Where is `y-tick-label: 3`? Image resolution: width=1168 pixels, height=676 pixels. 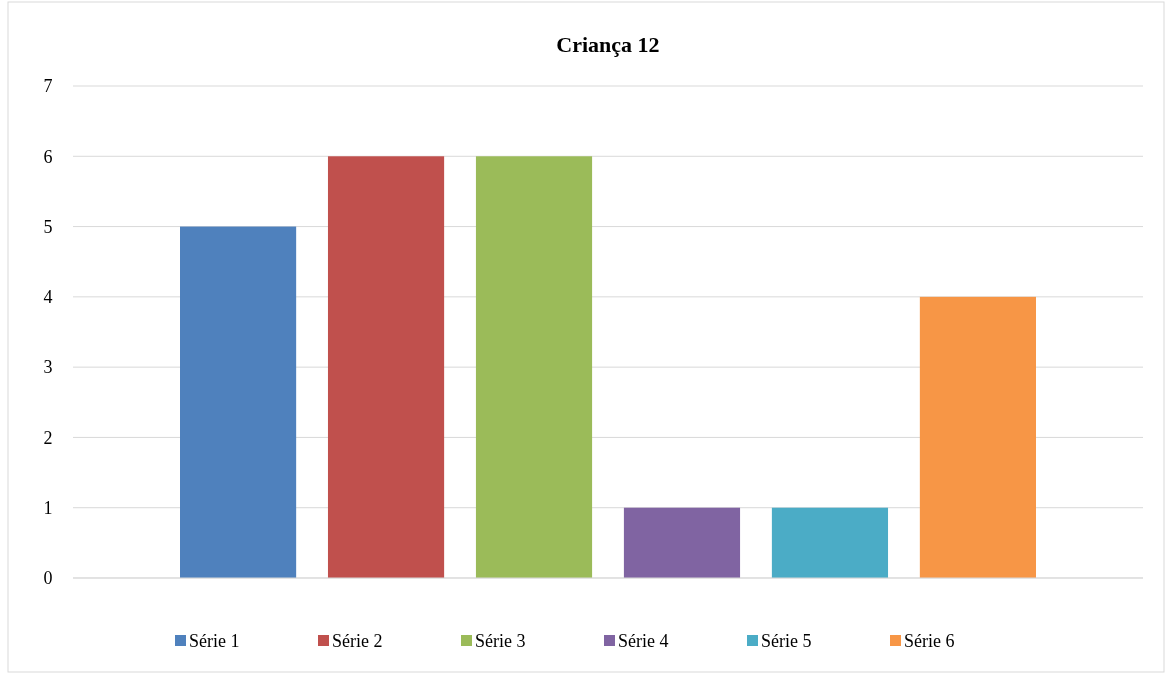 y-tick-label: 3 is located at coordinates (48, 367).